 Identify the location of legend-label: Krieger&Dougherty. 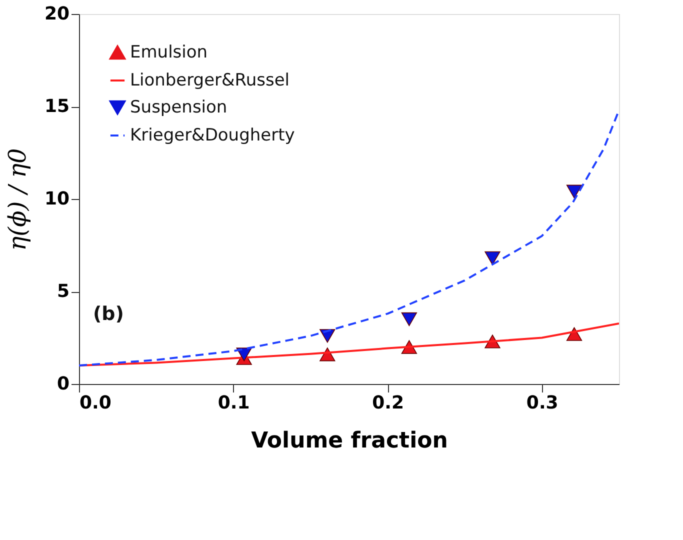
(212, 136).